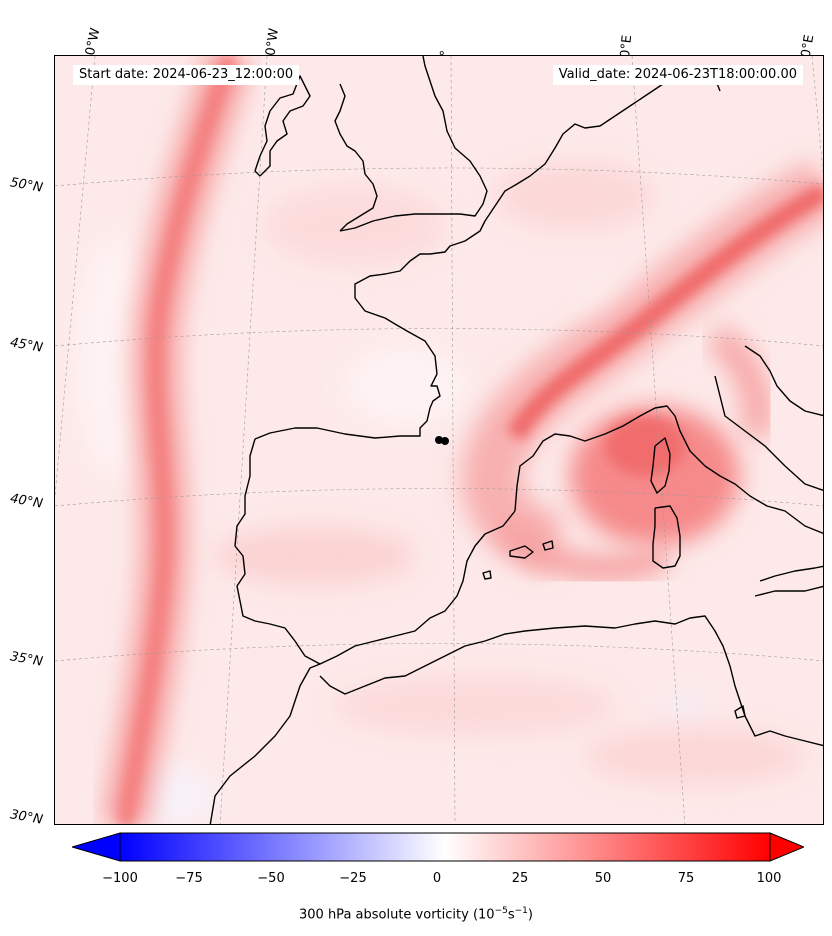 The height and width of the screenshot is (936, 832). I want to click on lat-label-45n: 45°N, so click(26, 345).